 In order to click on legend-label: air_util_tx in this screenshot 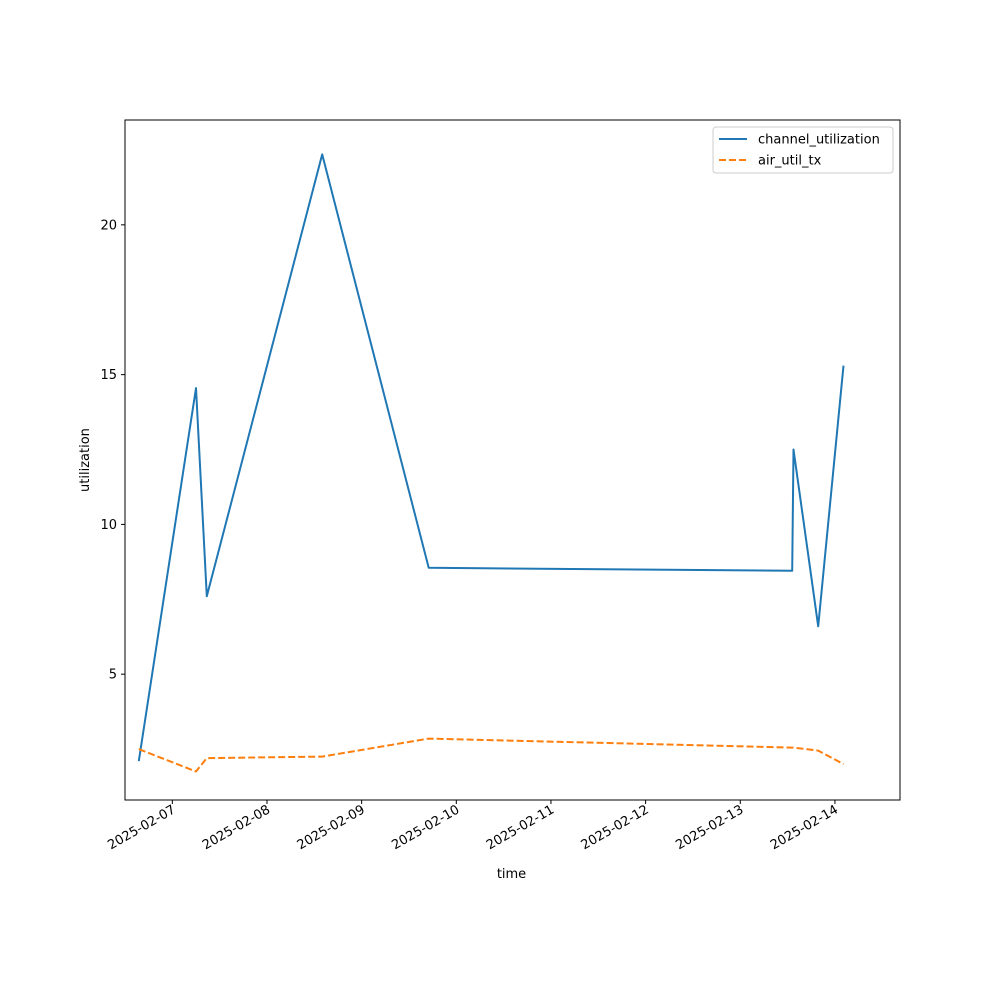, I will do `click(790, 161)`.